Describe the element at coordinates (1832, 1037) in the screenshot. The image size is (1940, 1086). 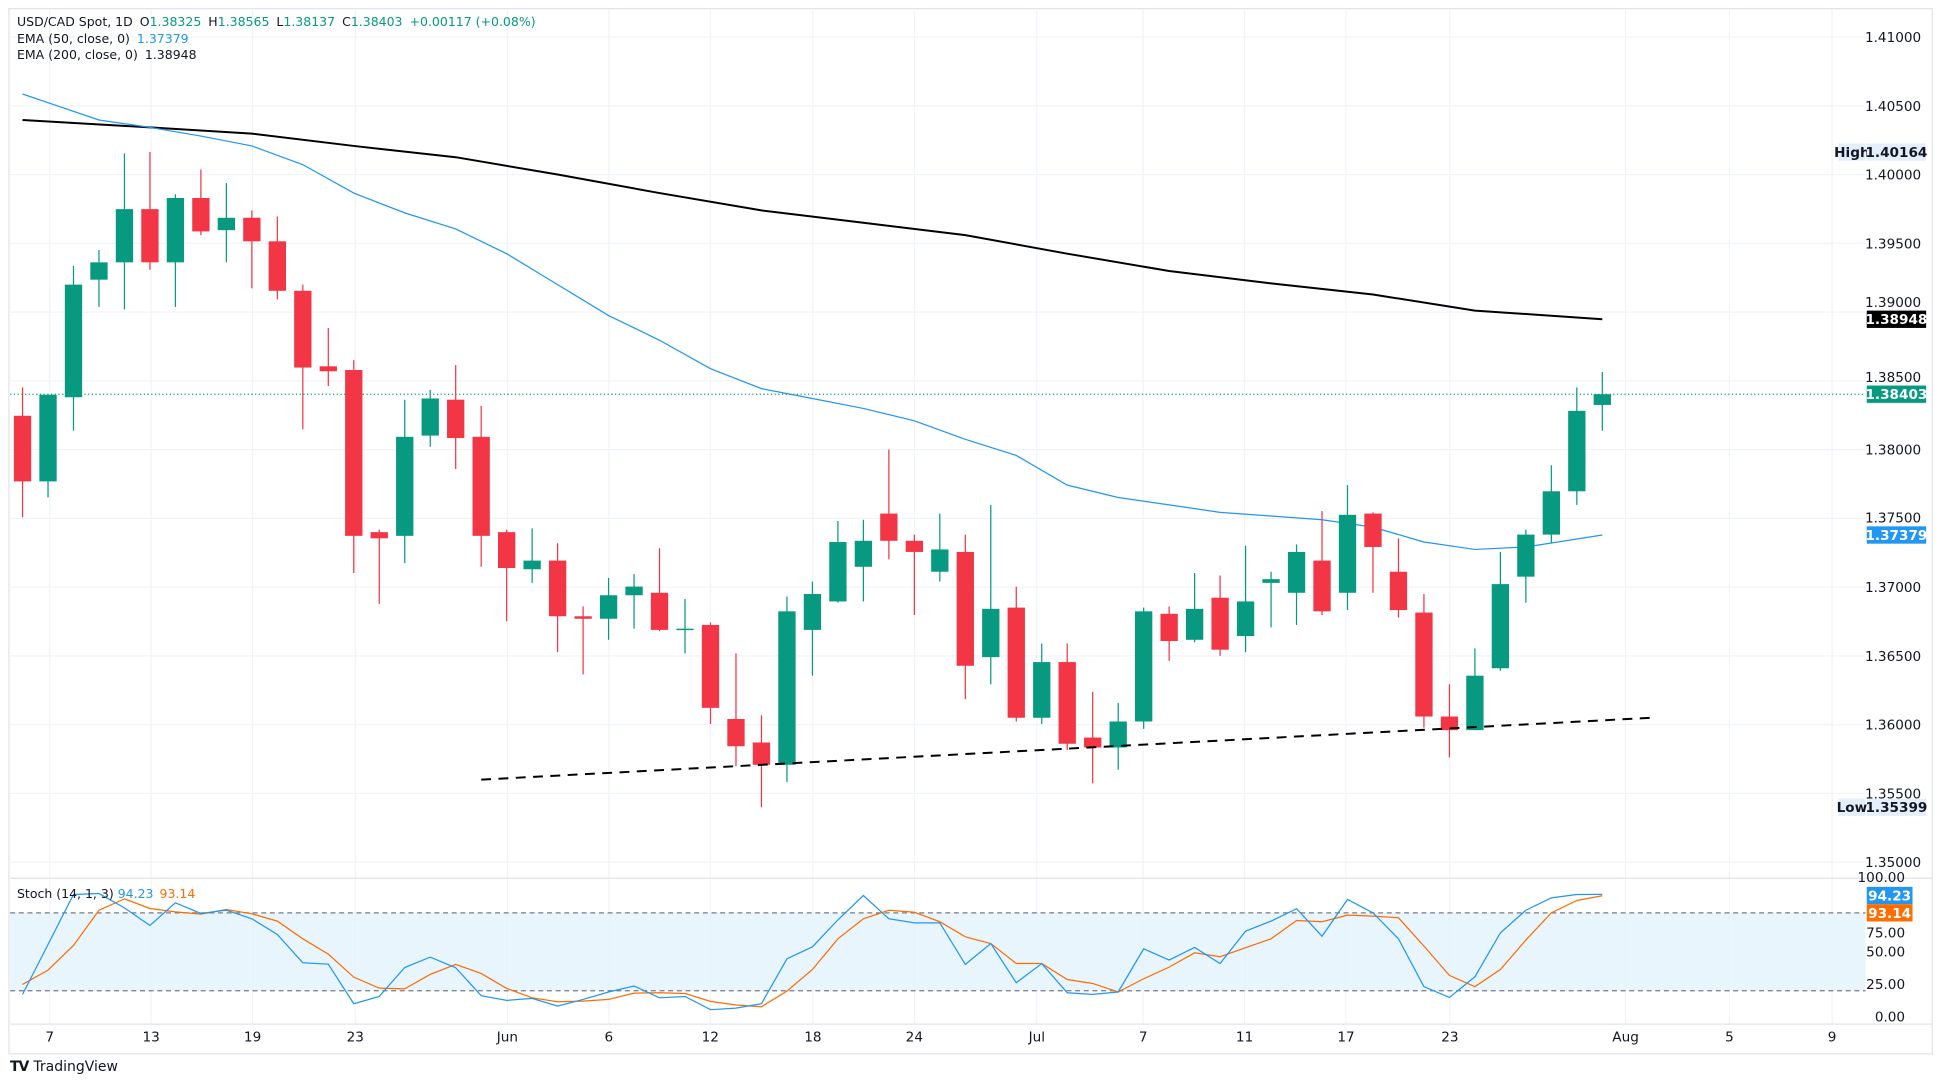
I see `date-tick-label: 9` at that location.